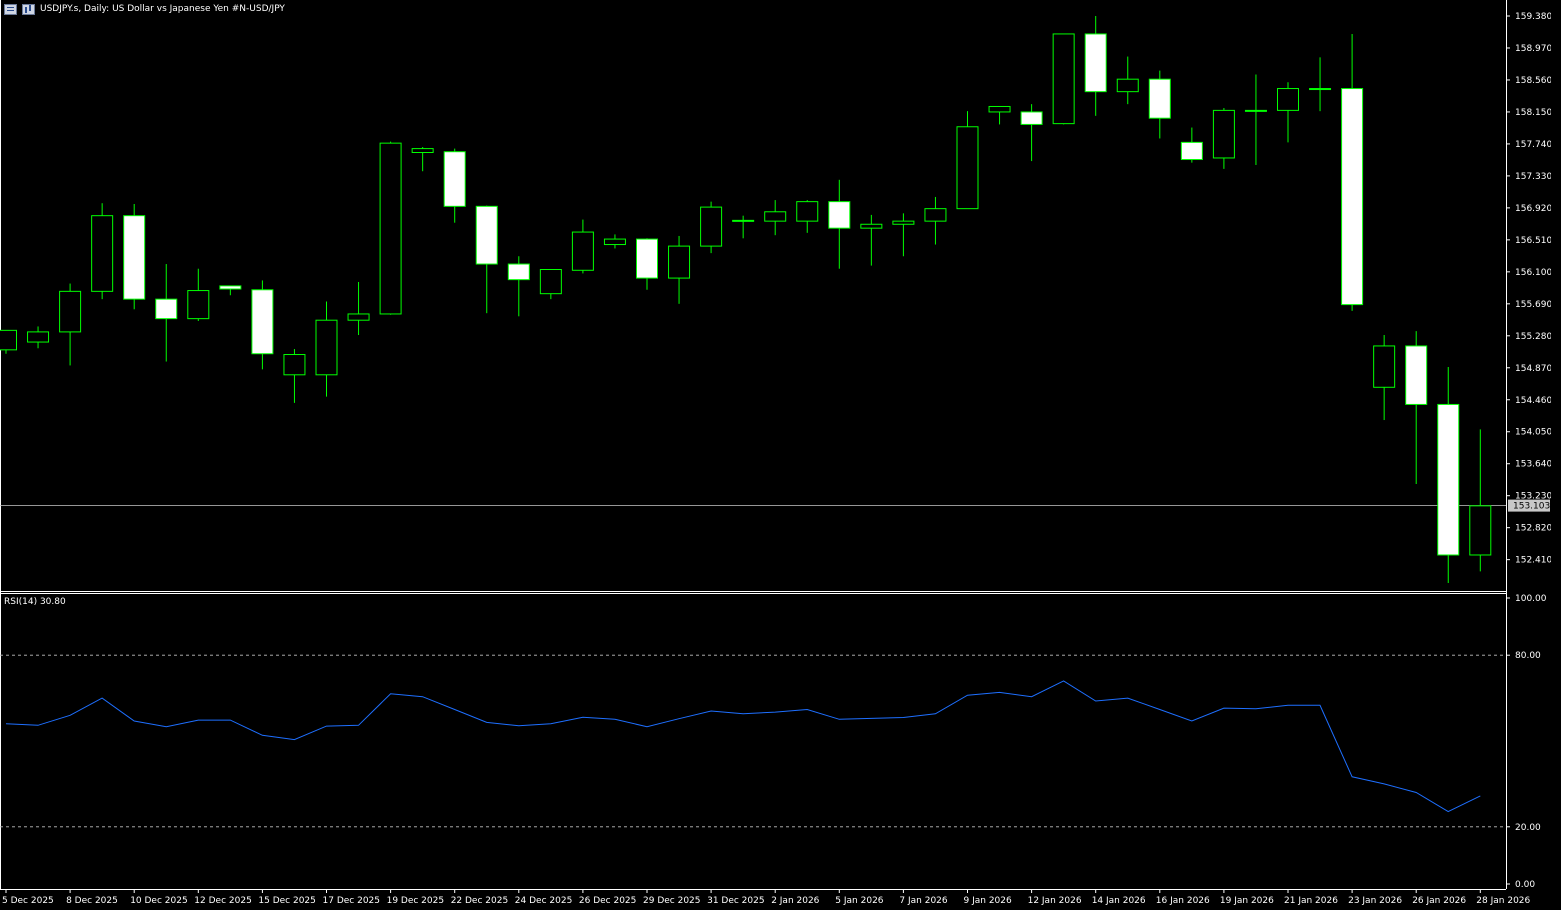 Image resolution: width=1561 pixels, height=910 pixels. What do you see at coordinates (1533, 17) in the screenshot?
I see `price-tick-label: 159.380` at bounding box center [1533, 17].